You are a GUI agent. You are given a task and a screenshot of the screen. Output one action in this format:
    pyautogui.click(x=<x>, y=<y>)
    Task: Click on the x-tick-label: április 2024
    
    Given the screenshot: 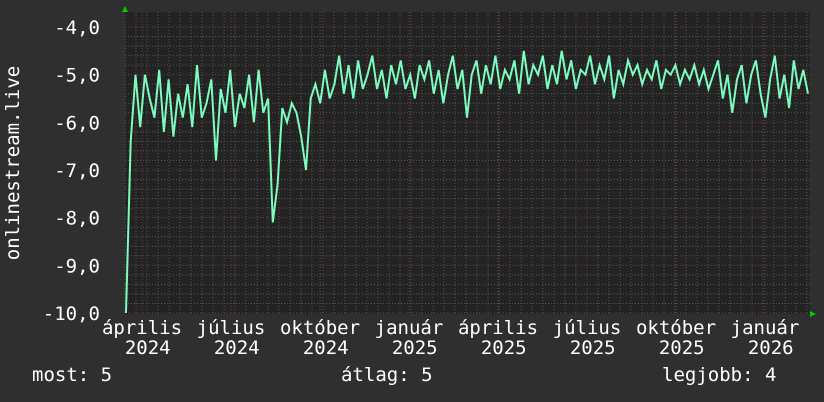 What is the action you would take?
    pyautogui.click(x=142, y=338)
    